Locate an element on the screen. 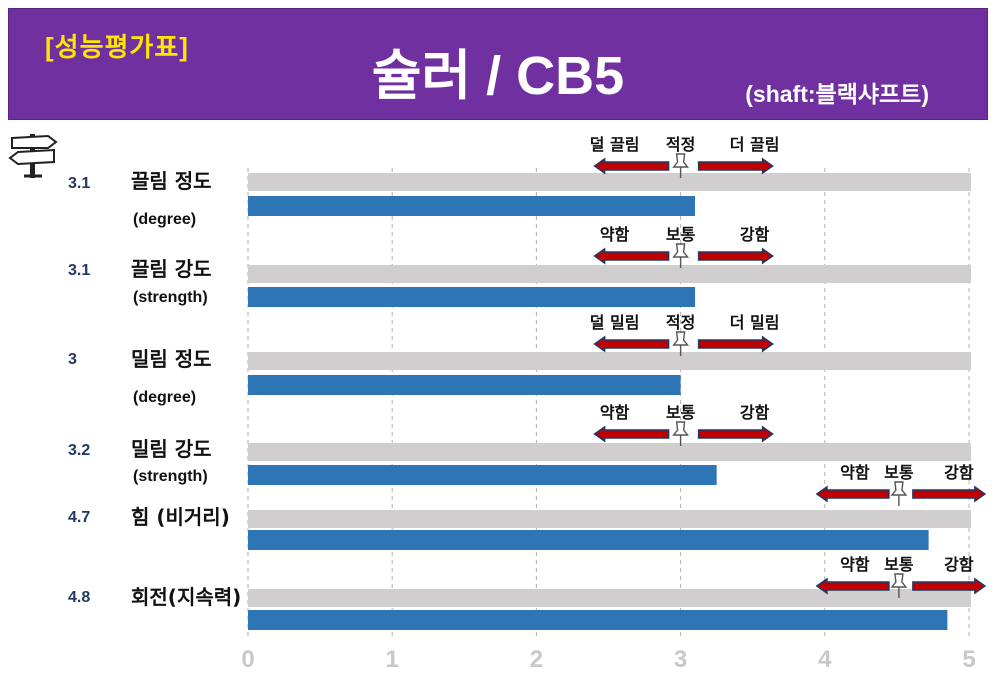  x-tick-label: 5 is located at coordinates (968, 659).